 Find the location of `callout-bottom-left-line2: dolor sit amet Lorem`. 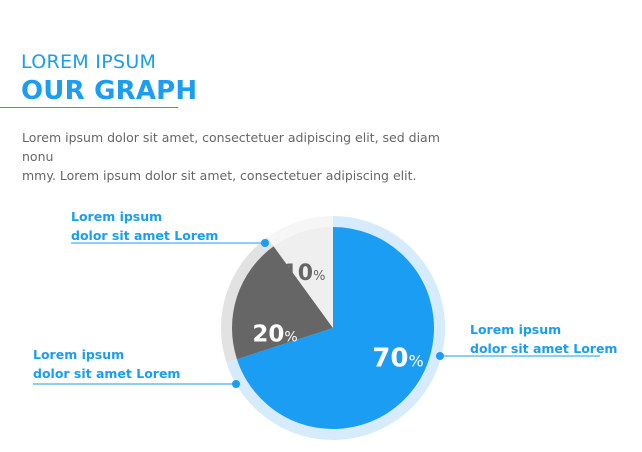

callout-bottom-left-line2: dolor sit amet Lorem is located at coordinates (107, 373).